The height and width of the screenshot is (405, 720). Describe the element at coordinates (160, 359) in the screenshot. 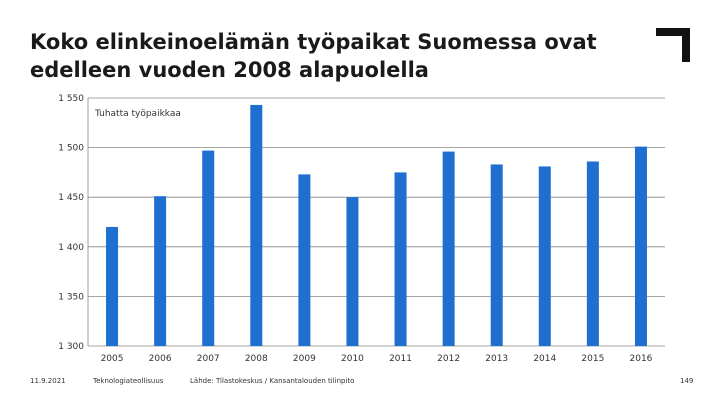

I see `x-tick-label: 2006` at that location.